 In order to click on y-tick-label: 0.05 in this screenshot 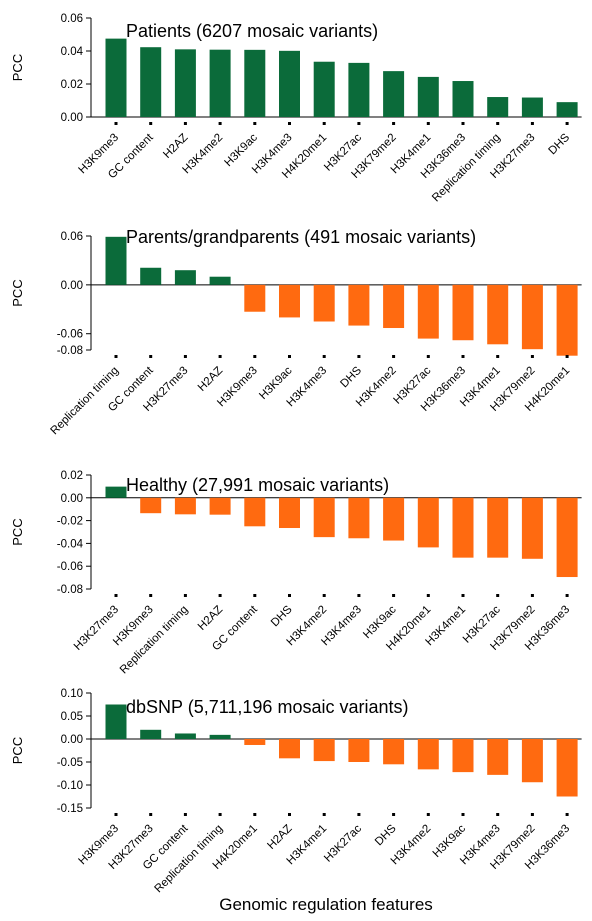, I will do `click(72, 717)`.